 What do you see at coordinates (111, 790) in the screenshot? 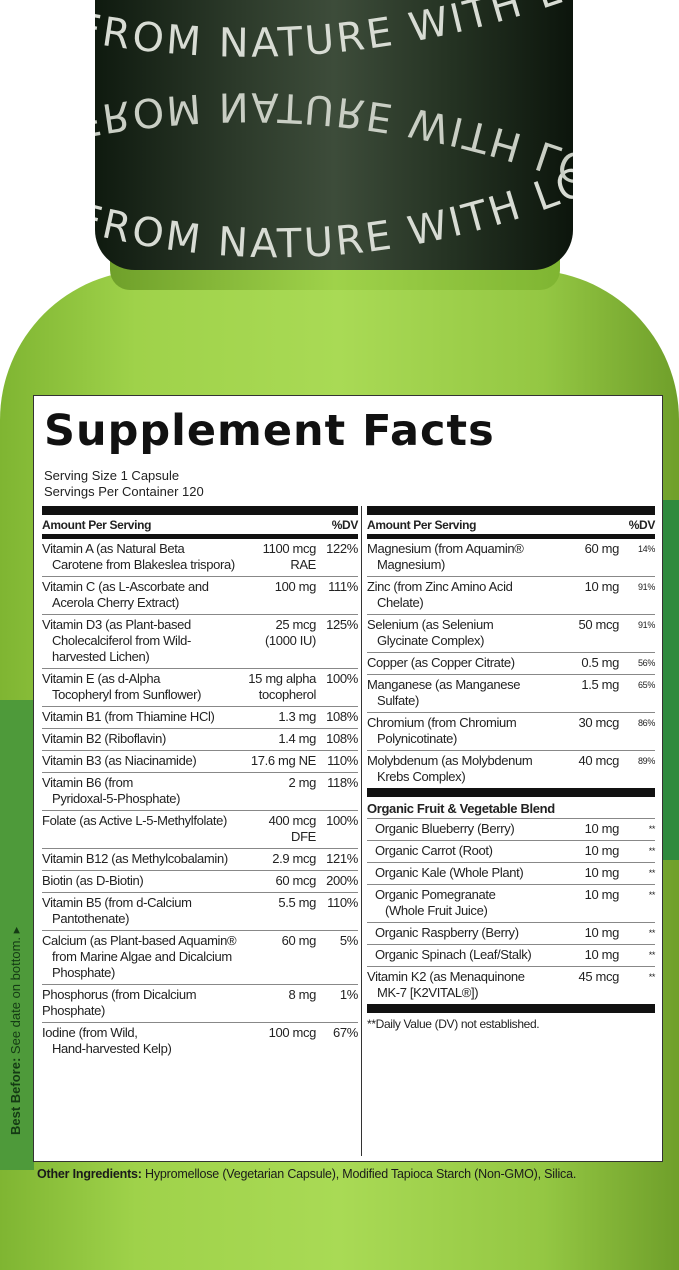
I see `nutrient-name: Vitamin B6 (from Pyridoxal-5-Phosphate)` at bounding box center [111, 790].